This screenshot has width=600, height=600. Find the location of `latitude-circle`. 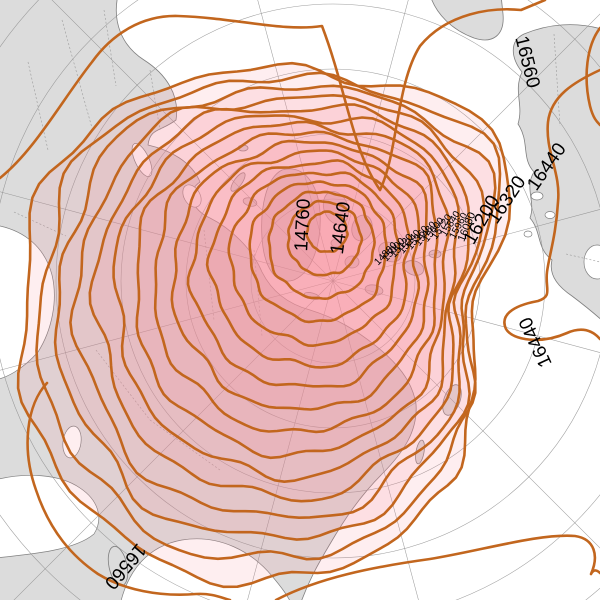

latitude-circle is located at coordinates (333, 281).